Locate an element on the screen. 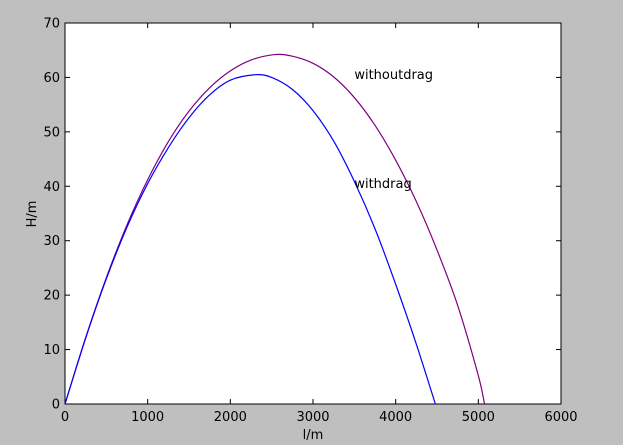  y-tick-label: 40 is located at coordinates (51, 187).